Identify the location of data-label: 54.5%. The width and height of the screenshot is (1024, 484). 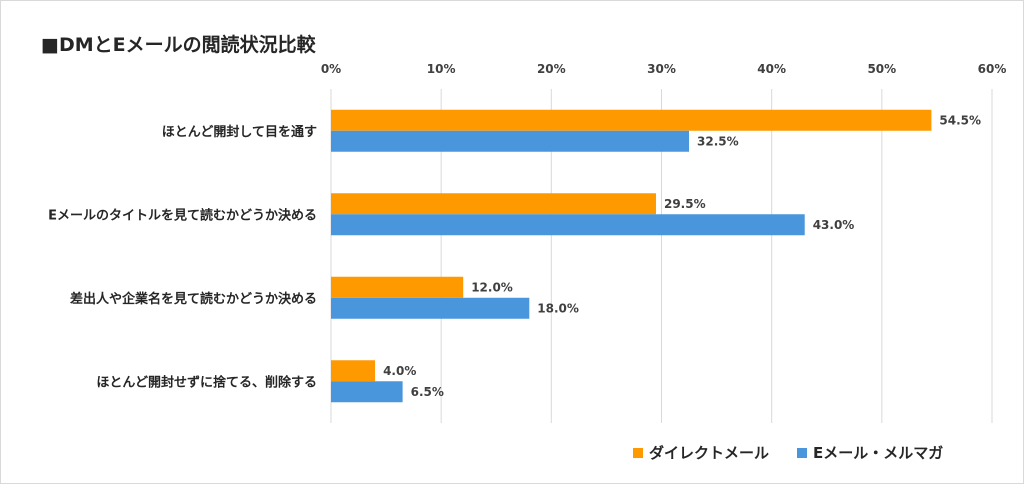
(960, 120).